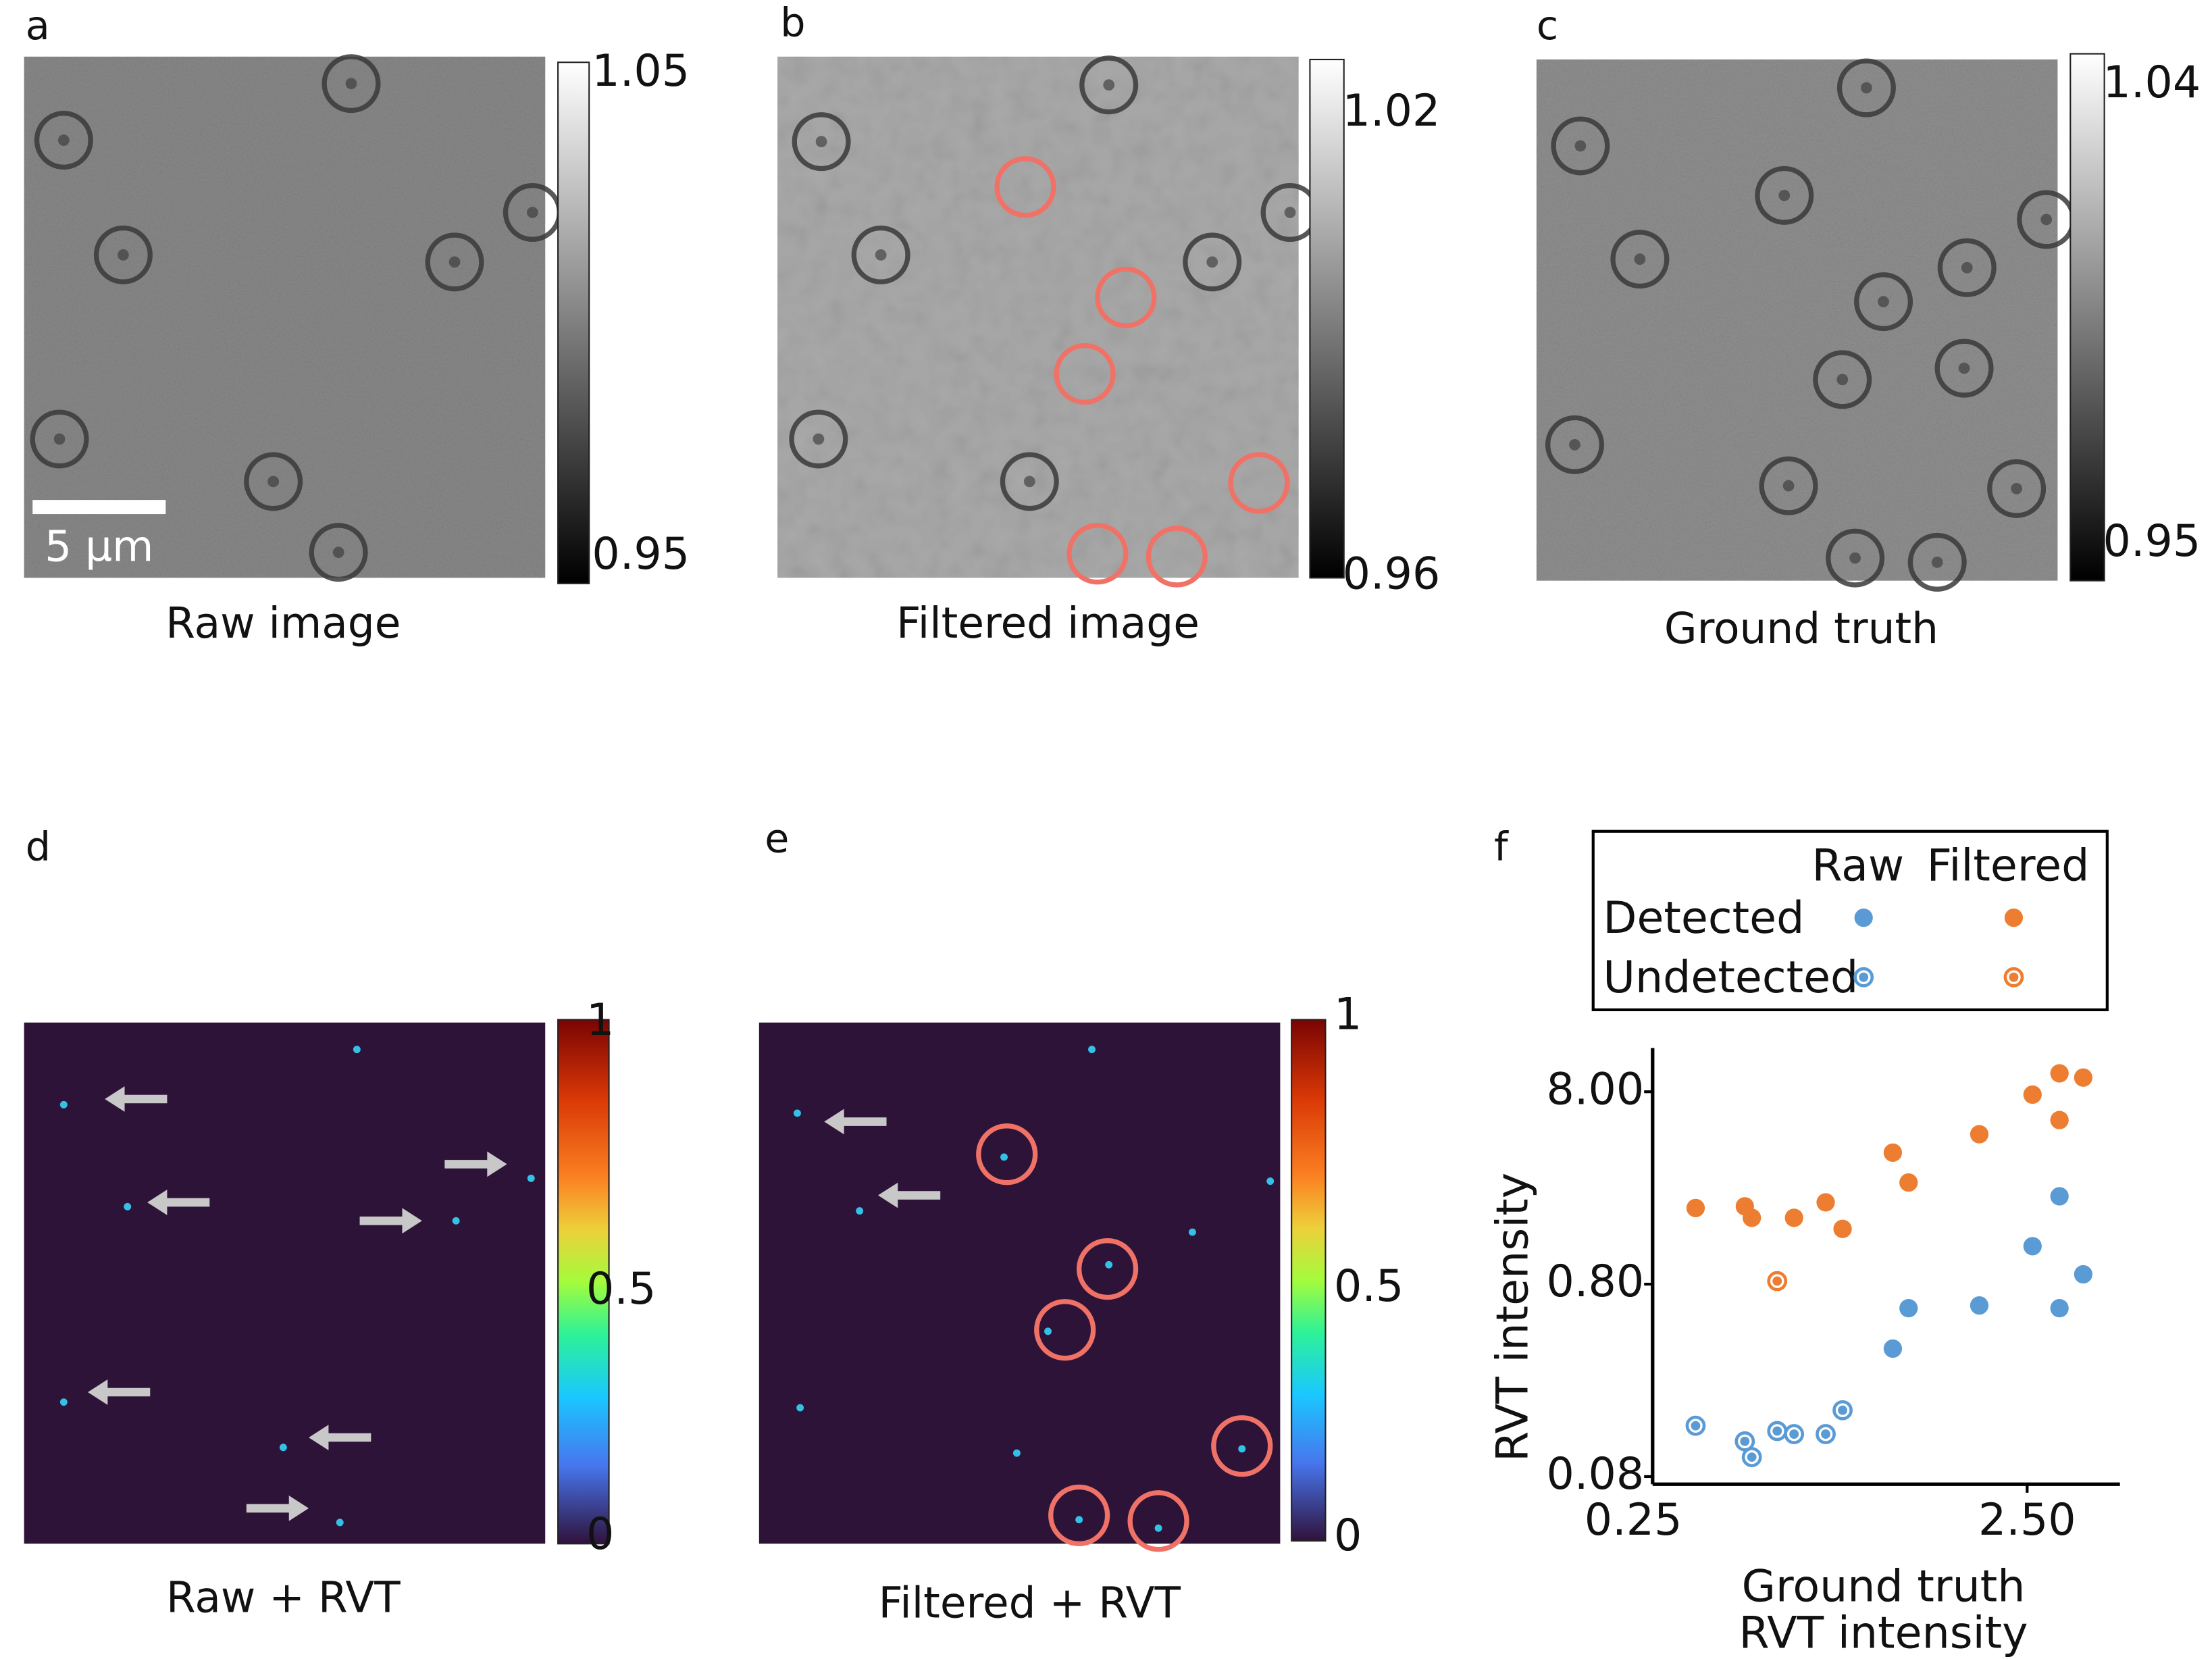 The image size is (2212, 1659). What do you see at coordinates (1857, 865) in the screenshot?
I see `legend-column: Raw` at bounding box center [1857, 865].